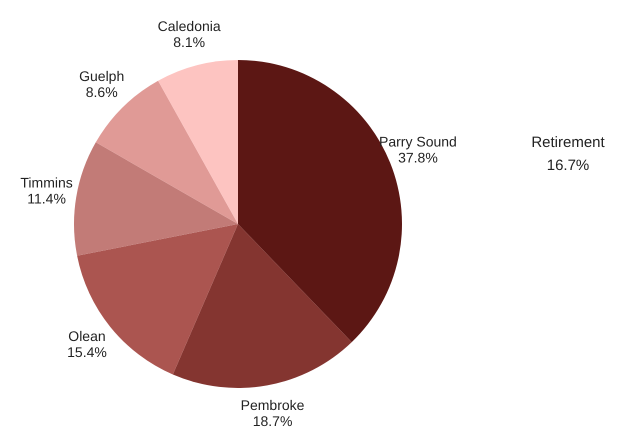 This screenshot has width=623, height=439. What do you see at coordinates (418, 157) in the screenshot?
I see `data-label: 37.8%` at bounding box center [418, 157].